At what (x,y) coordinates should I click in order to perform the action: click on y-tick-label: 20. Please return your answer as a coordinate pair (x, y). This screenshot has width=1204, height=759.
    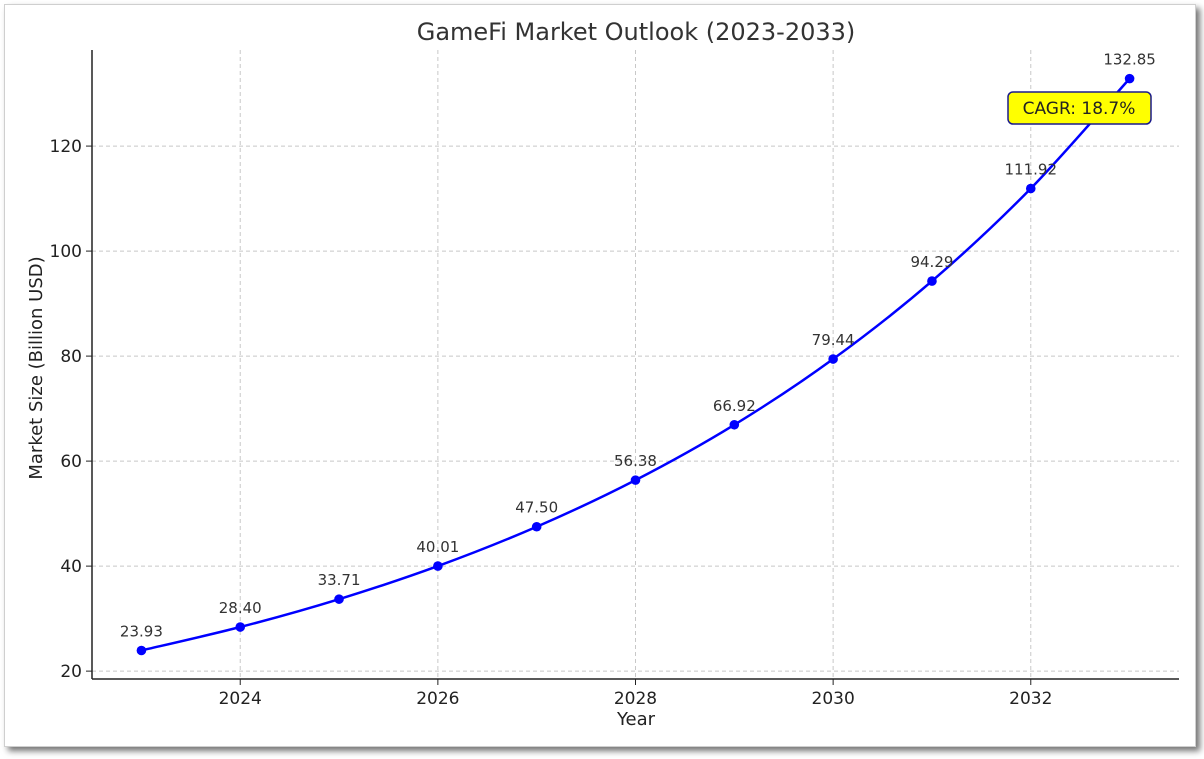
    Looking at the image, I should click on (71, 672).